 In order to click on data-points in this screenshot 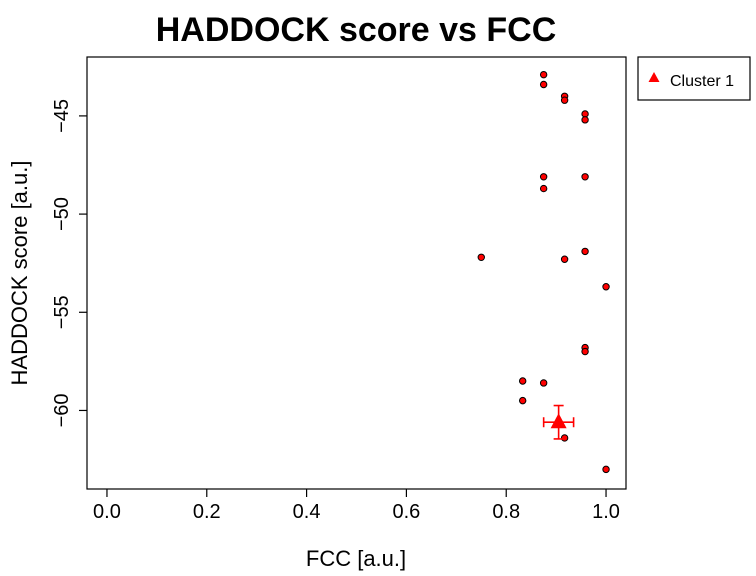, I will do `click(543, 272)`.